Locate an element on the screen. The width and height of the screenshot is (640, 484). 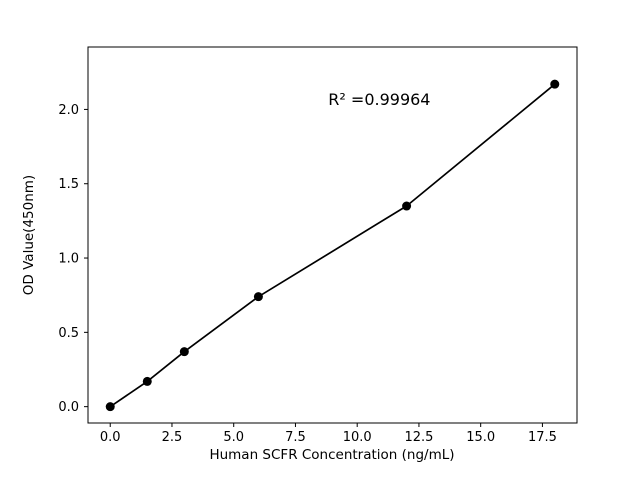
y-tick-label: 2.0 is located at coordinates (68, 110).